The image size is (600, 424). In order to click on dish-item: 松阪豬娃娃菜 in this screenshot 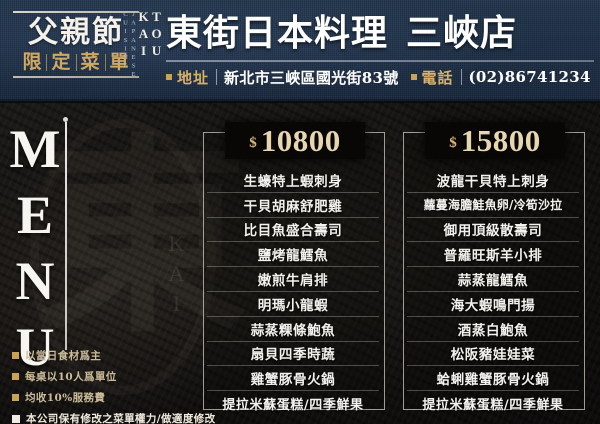, I will do `click(493, 354)`.